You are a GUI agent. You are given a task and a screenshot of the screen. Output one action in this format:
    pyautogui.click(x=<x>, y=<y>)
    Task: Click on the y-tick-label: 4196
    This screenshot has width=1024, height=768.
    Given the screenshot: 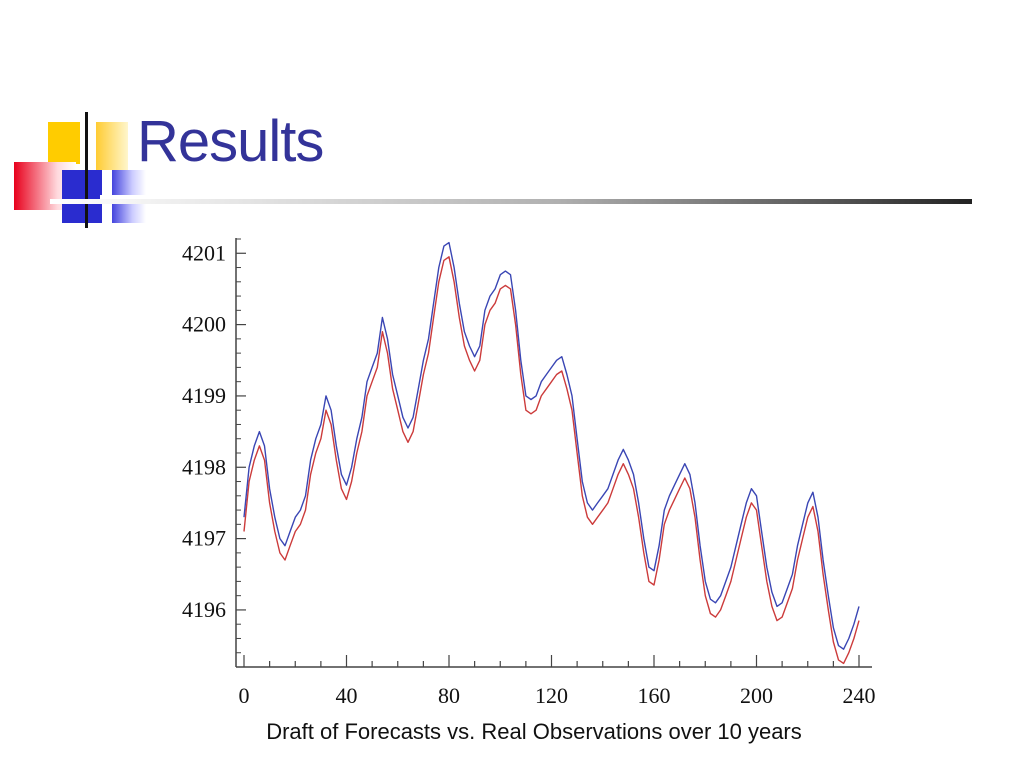 What is the action you would take?
    pyautogui.click(x=204, y=609)
    